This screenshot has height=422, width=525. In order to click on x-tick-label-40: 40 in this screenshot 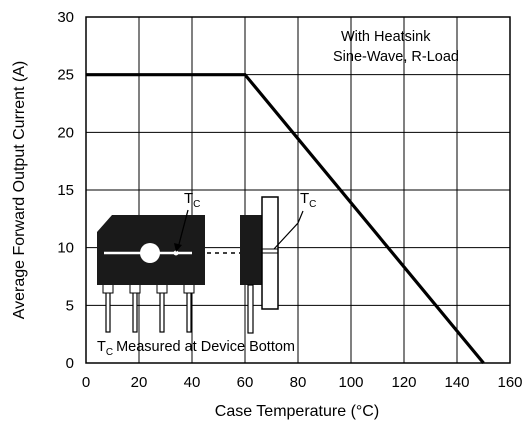, I will do `click(192, 382)`.